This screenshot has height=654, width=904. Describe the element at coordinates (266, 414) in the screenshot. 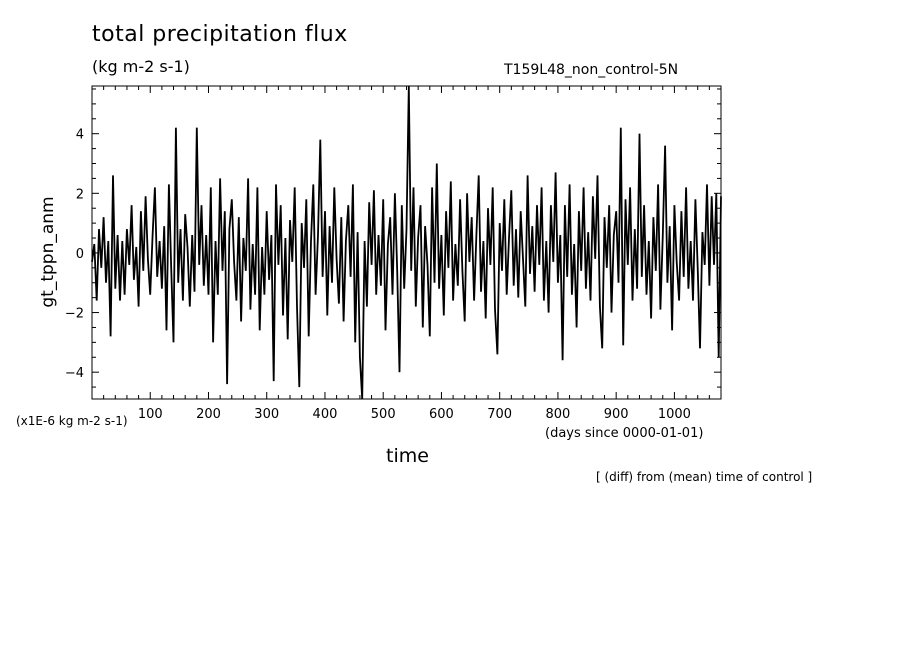

I see `x-tick-label: 300` at that location.